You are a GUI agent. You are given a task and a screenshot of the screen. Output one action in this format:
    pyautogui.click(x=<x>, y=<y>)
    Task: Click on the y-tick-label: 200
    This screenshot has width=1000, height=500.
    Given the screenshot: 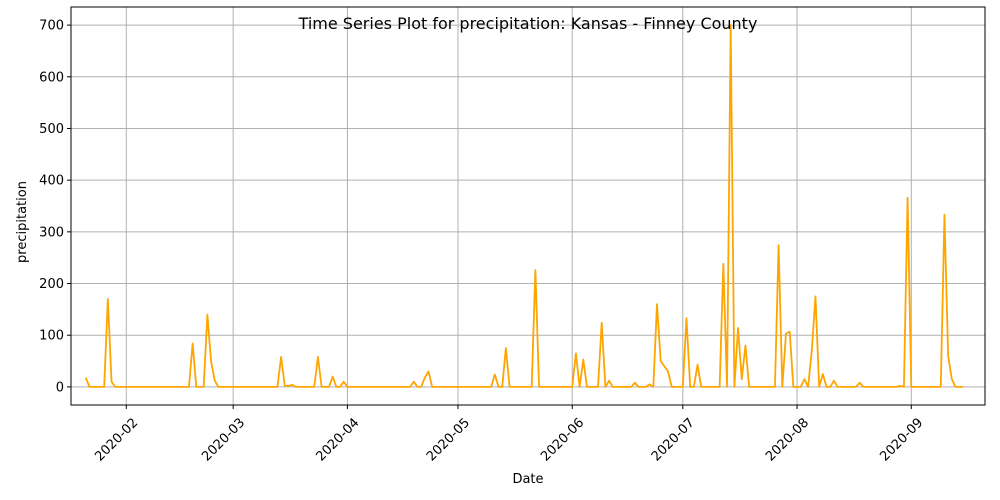 What is the action you would take?
    pyautogui.click(x=51, y=284)
    